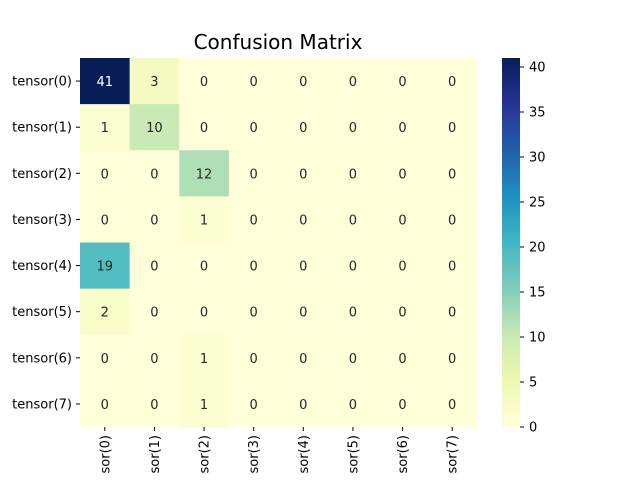 This screenshot has width=640, height=480. I want to click on x-tick-label: sor(6), so click(403, 454).